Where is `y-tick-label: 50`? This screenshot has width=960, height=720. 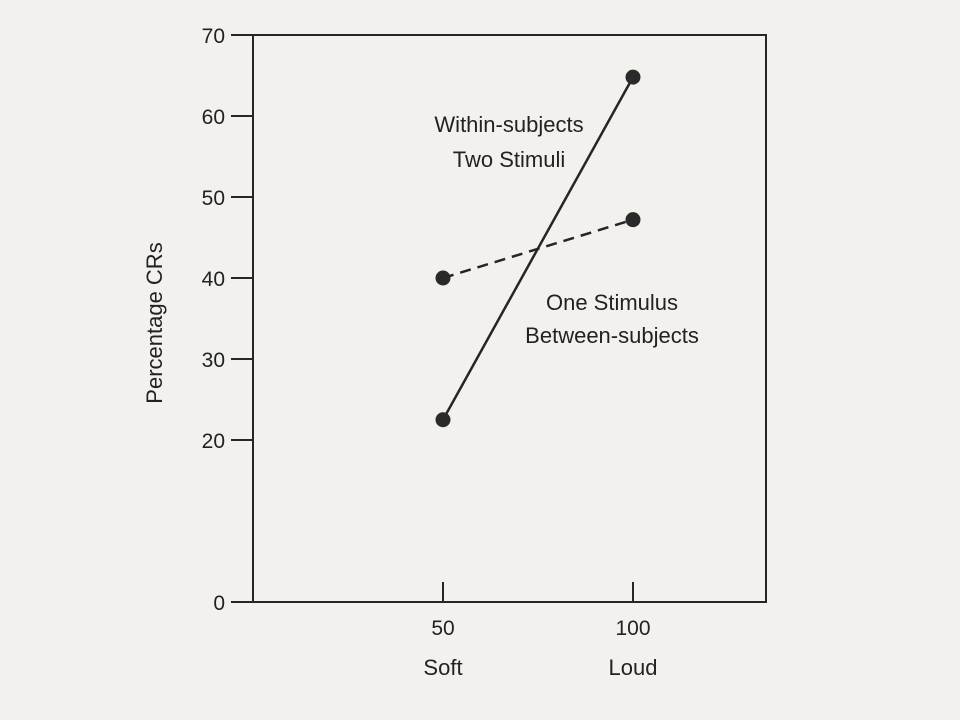 y-tick-label: 50 is located at coordinates (213, 198).